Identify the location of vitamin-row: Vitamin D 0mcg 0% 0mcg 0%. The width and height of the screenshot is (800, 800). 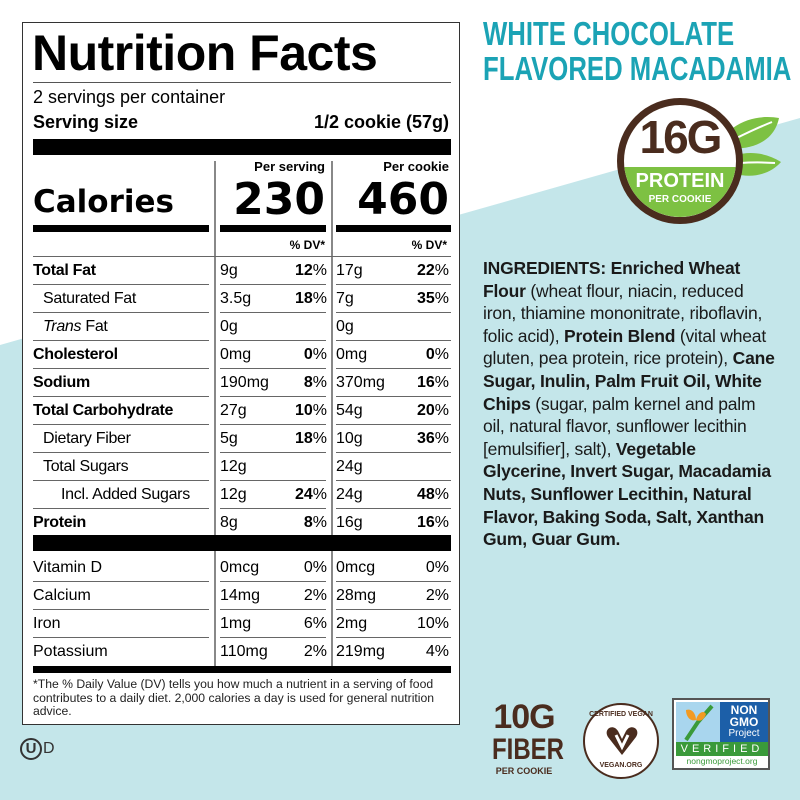
(242, 568).